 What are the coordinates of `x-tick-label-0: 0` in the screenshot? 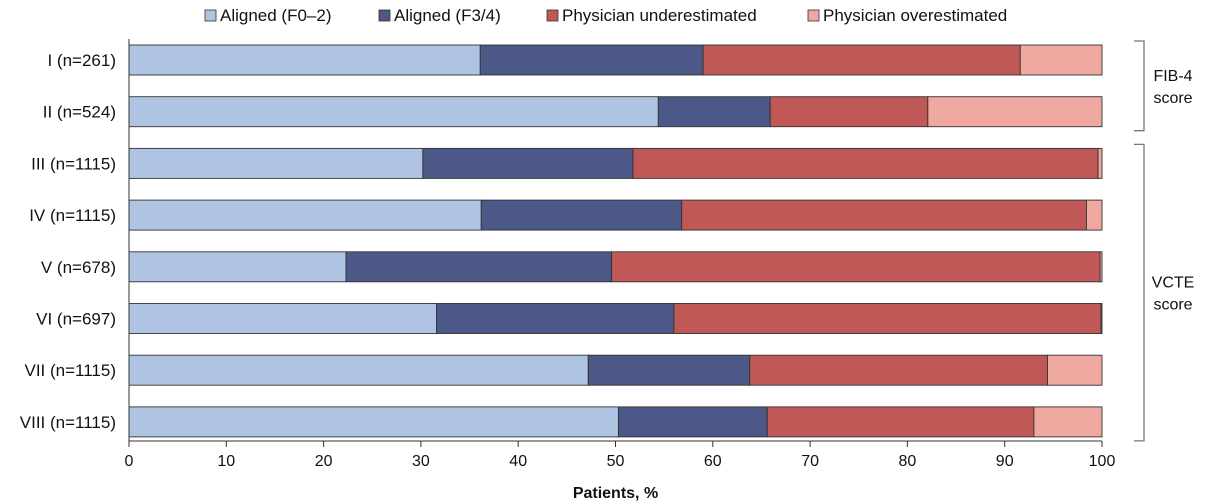 It's located at (129, 461).